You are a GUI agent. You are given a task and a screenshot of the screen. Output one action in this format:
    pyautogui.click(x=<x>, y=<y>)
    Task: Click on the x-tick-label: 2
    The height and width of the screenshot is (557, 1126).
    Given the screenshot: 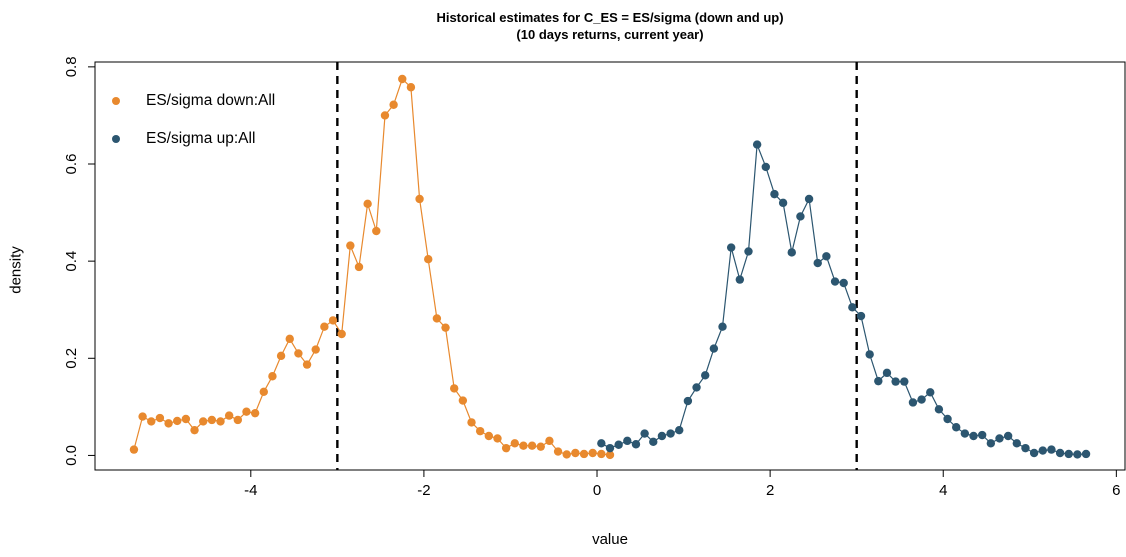 What is the action you would take?
    pyautogui.click(x=770, y=490)
    